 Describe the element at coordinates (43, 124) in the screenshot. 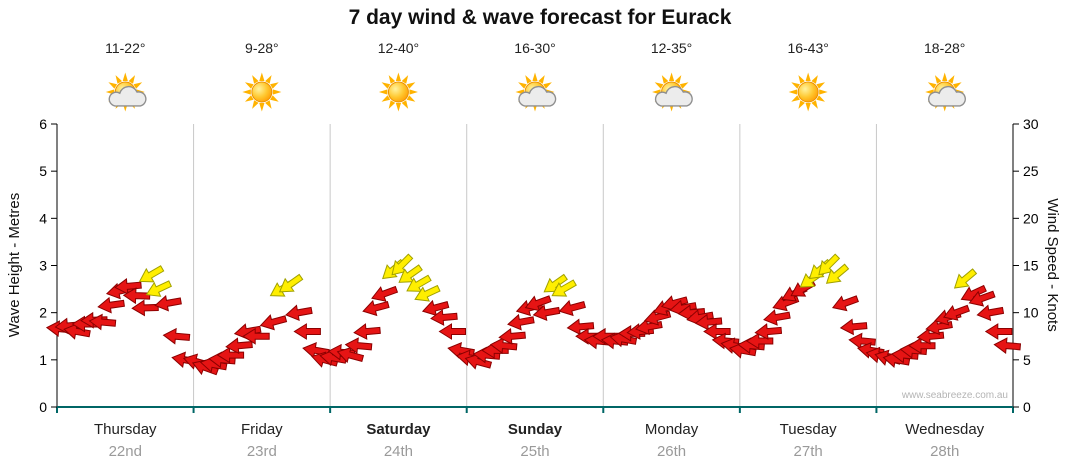

I see `left-tick-label: 6` at that location.